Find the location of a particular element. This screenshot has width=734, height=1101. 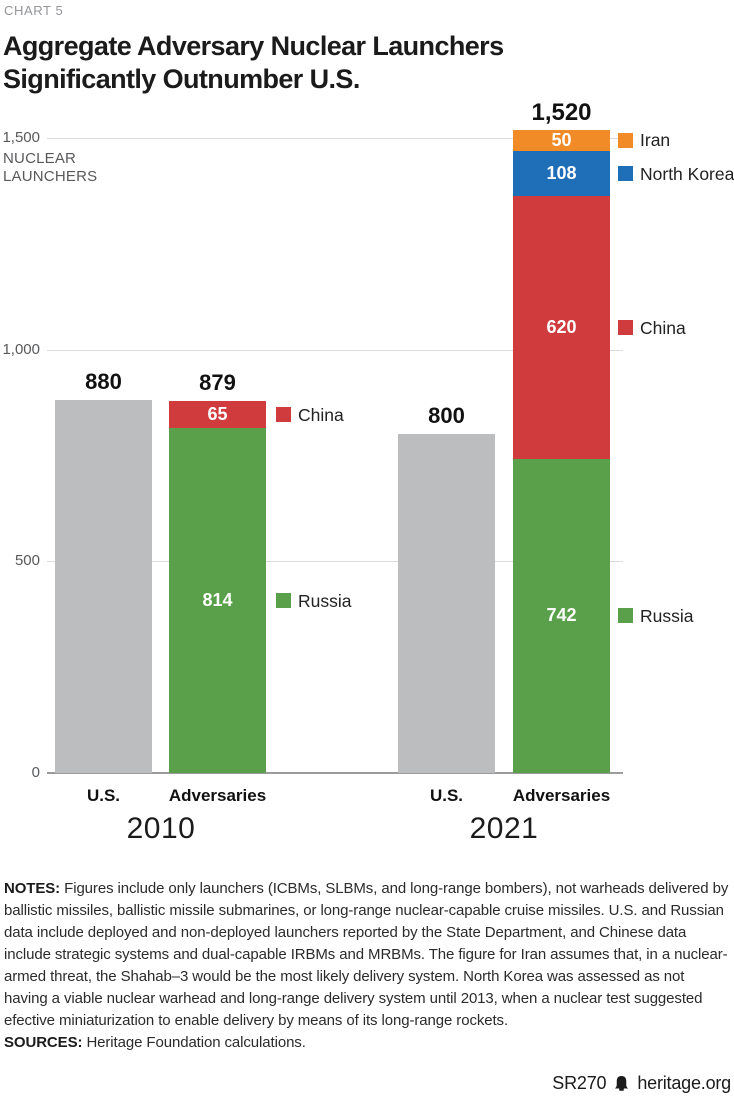

sources-label: SOURCES: is located at coordinates (43, 1042).